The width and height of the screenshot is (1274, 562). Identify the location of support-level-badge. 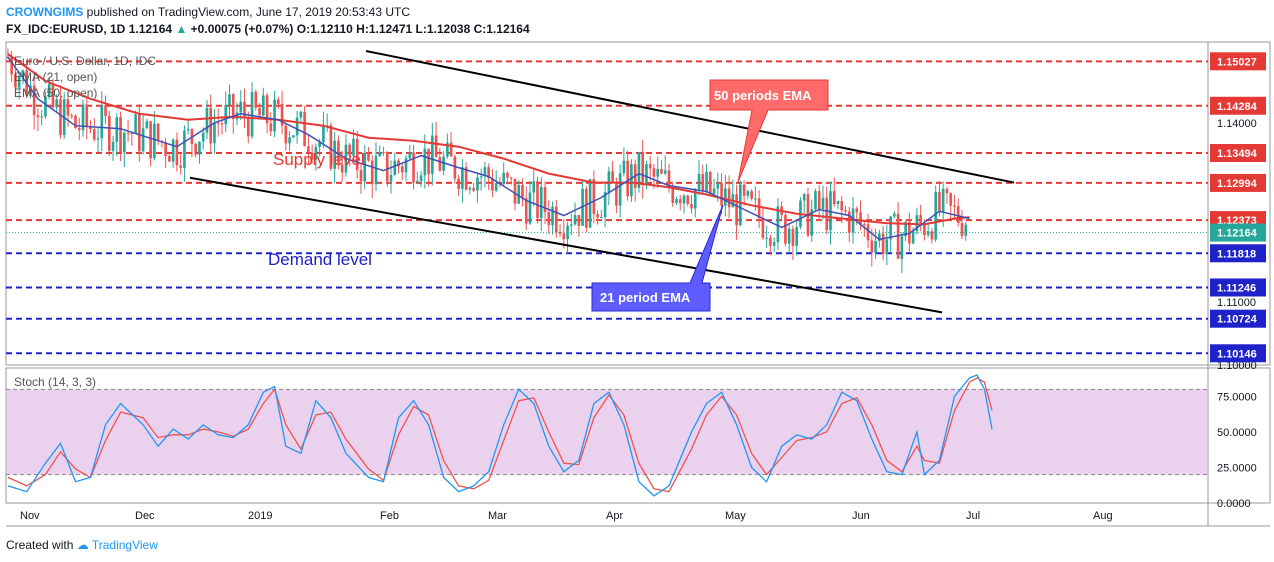
(1238, 353).